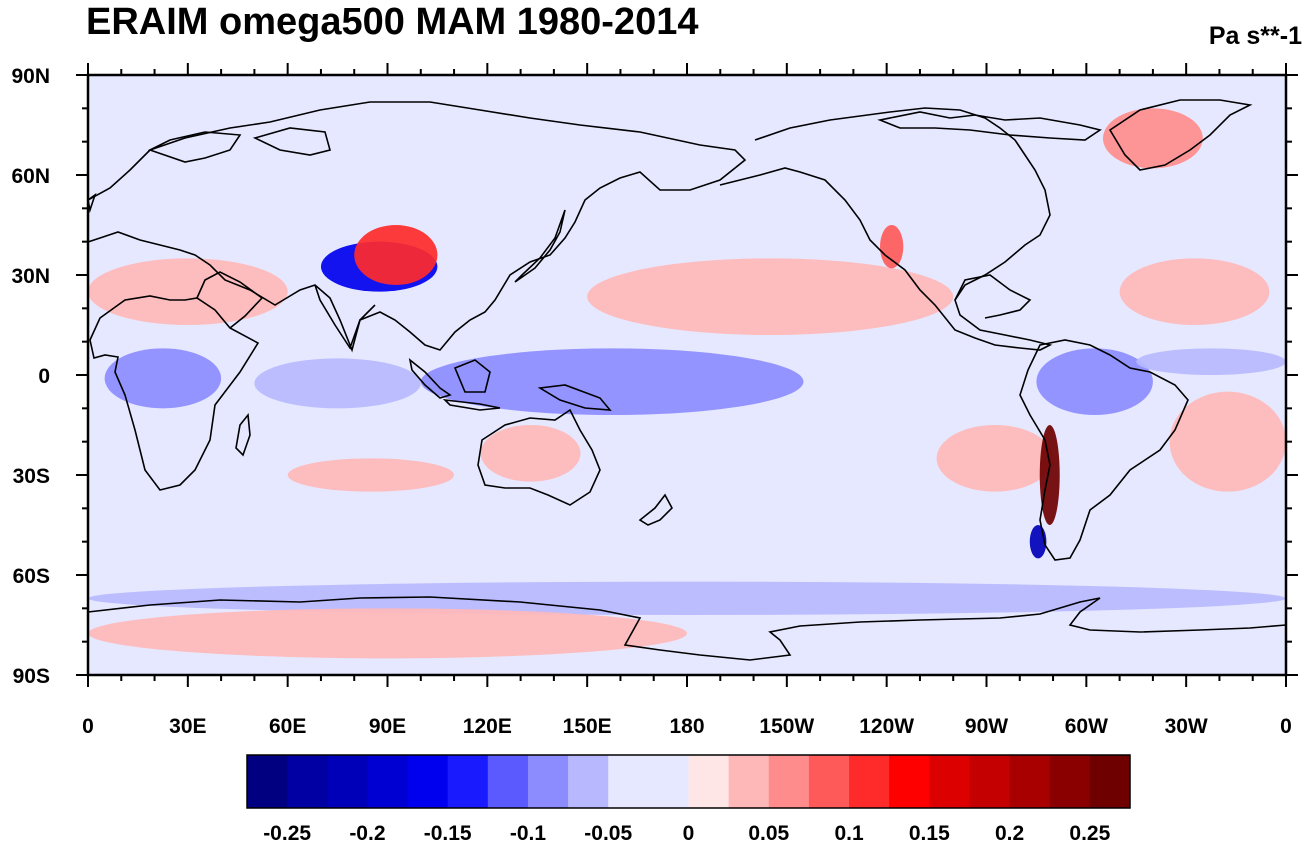 The image size is (1310, 847). What do you see at coordinates (472, 376) in the screenshot?
I see `coastline-borneo` at bounding box center [472, 376].